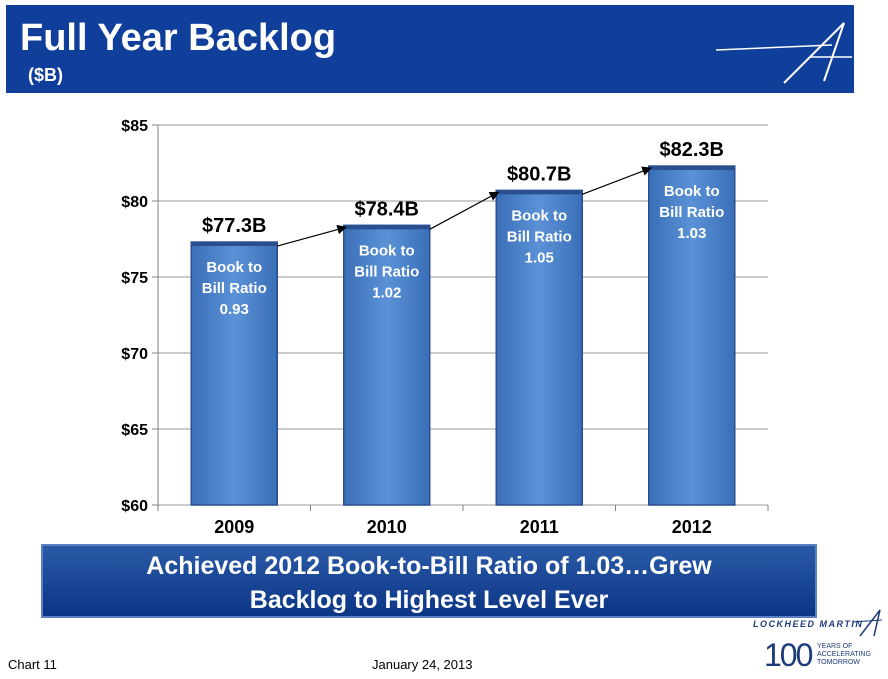  What do you see at coordinates (45, 75) in the screenshot?
I see `page-subtitle: ($B)` at bounding box center [45, 75].